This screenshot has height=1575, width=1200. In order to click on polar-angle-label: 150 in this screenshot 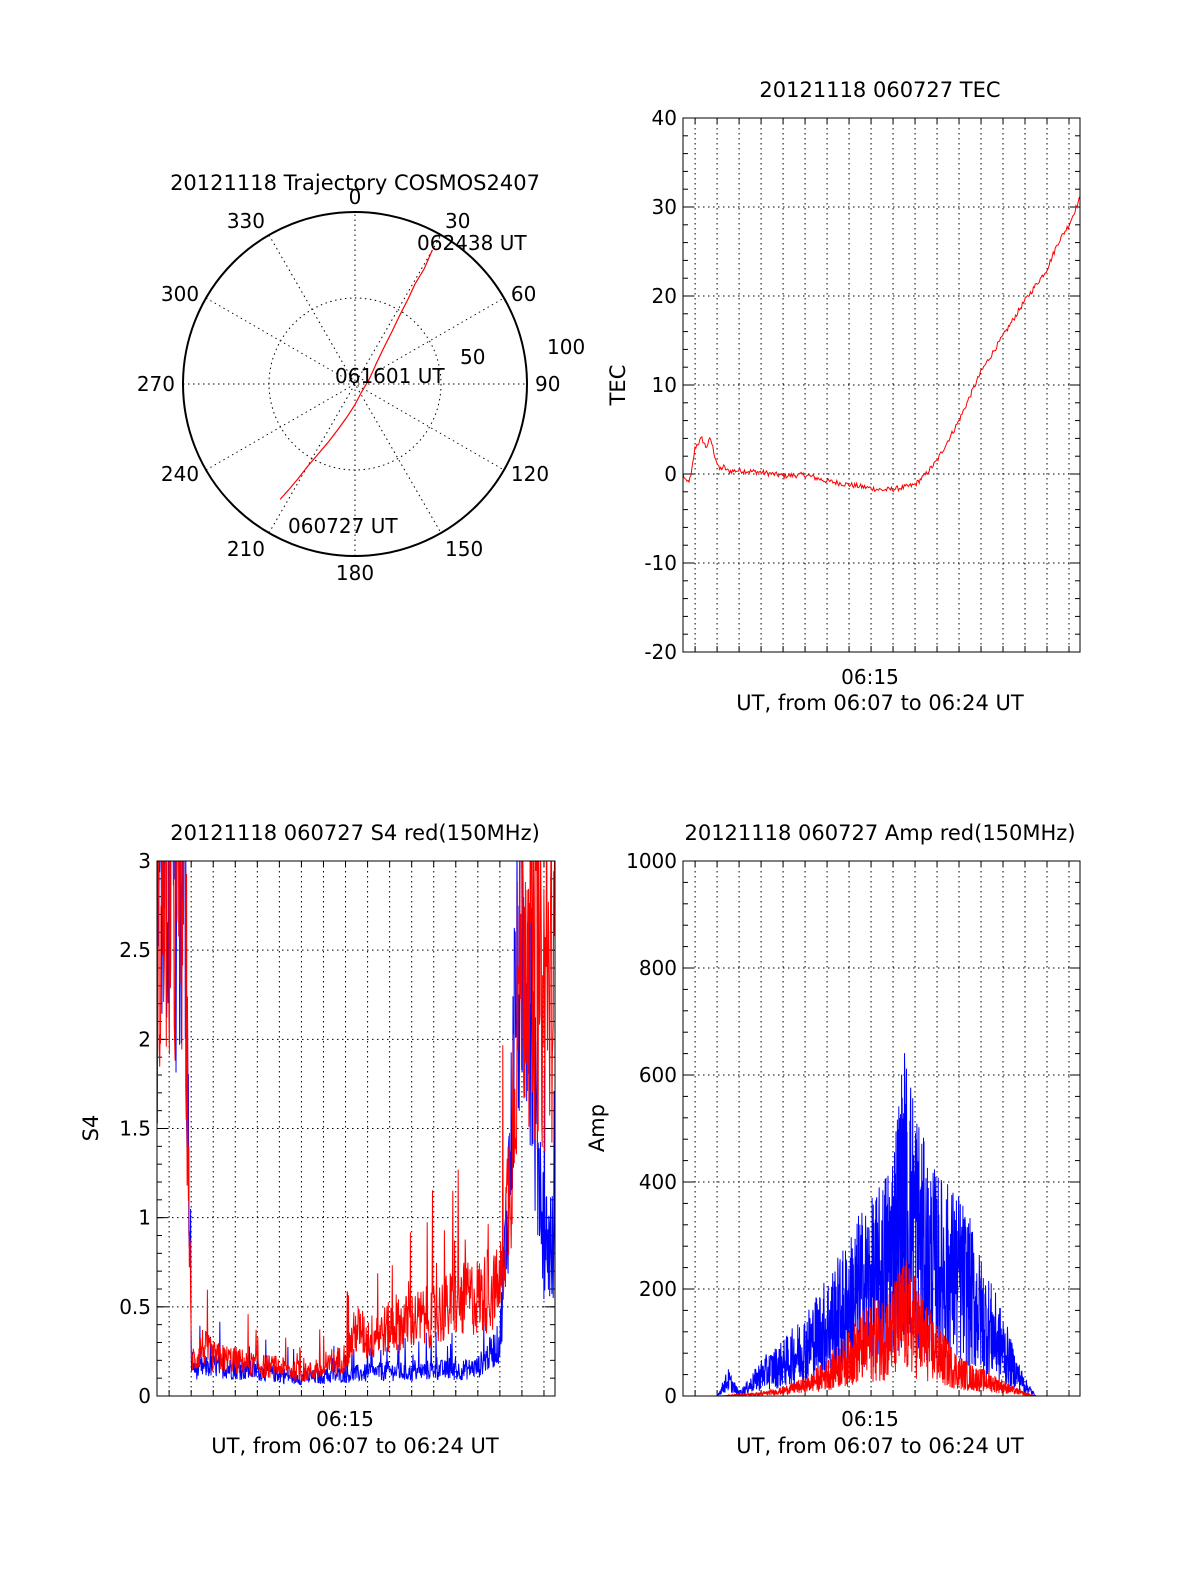, I will do `click(464, 549)`.